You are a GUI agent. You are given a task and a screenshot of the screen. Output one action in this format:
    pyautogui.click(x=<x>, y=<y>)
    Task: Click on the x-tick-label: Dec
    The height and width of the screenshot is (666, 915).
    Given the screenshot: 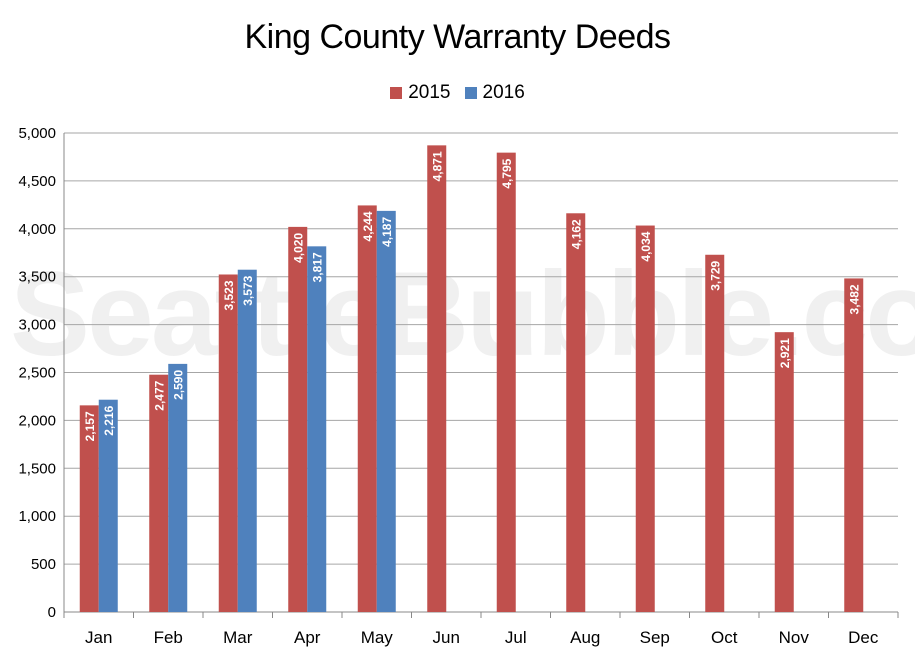 What is the action you would take?
    pyautogui.click(x=863, y=637)
    